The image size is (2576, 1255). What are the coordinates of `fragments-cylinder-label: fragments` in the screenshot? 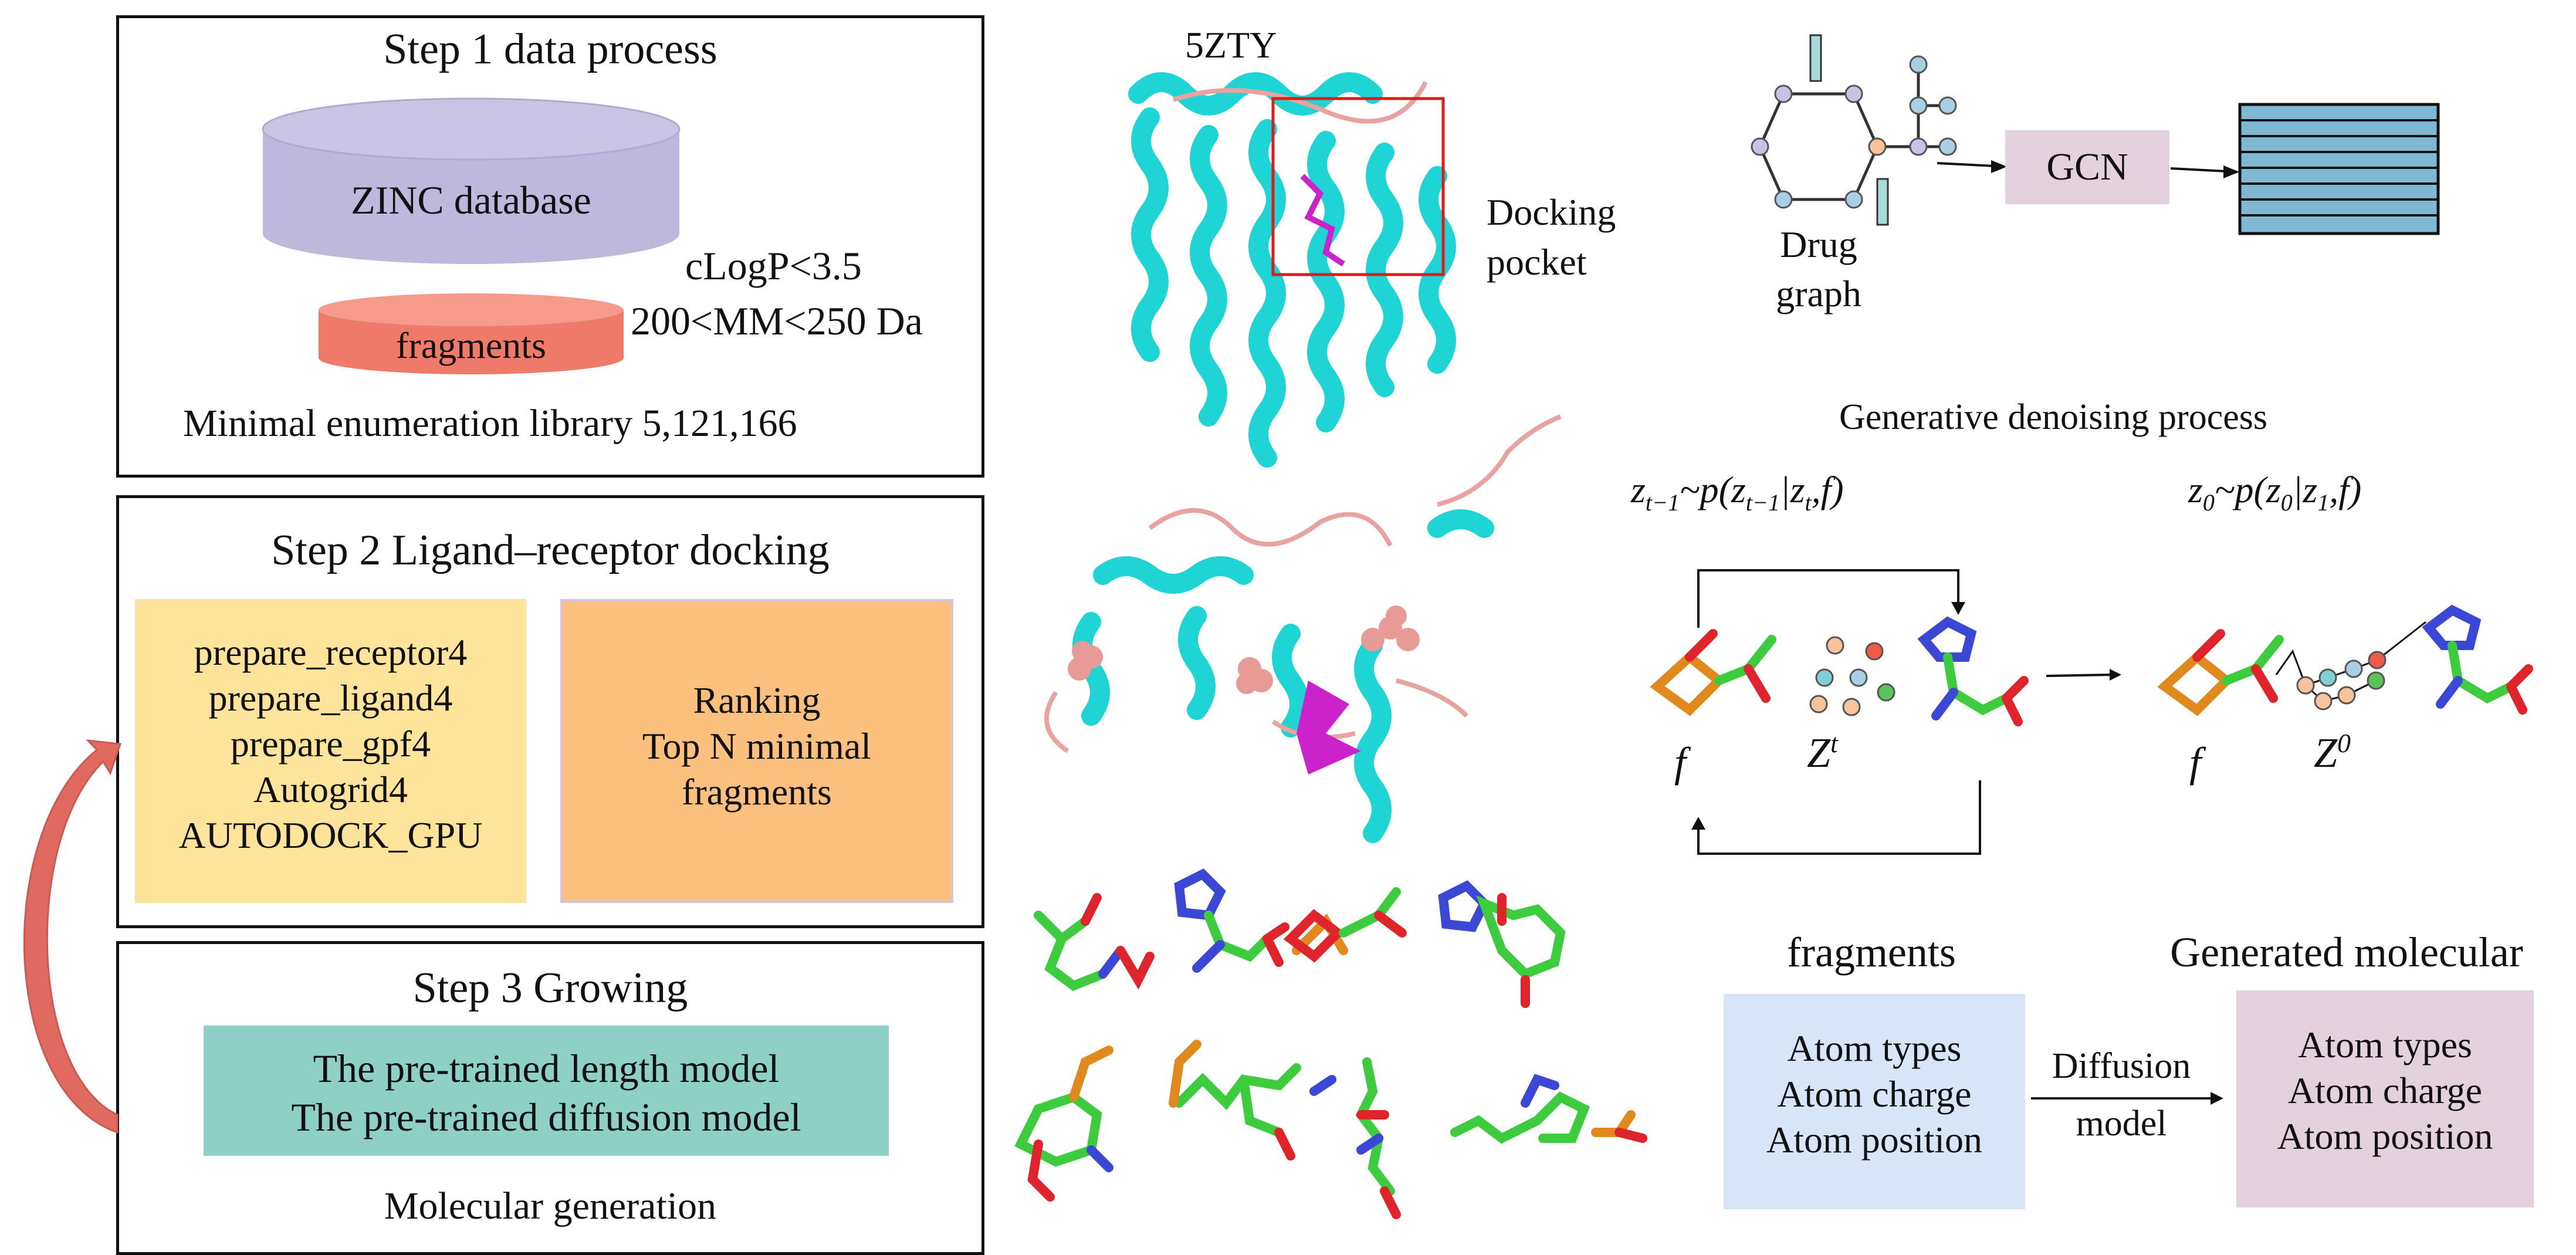 It's located at (471, 345).